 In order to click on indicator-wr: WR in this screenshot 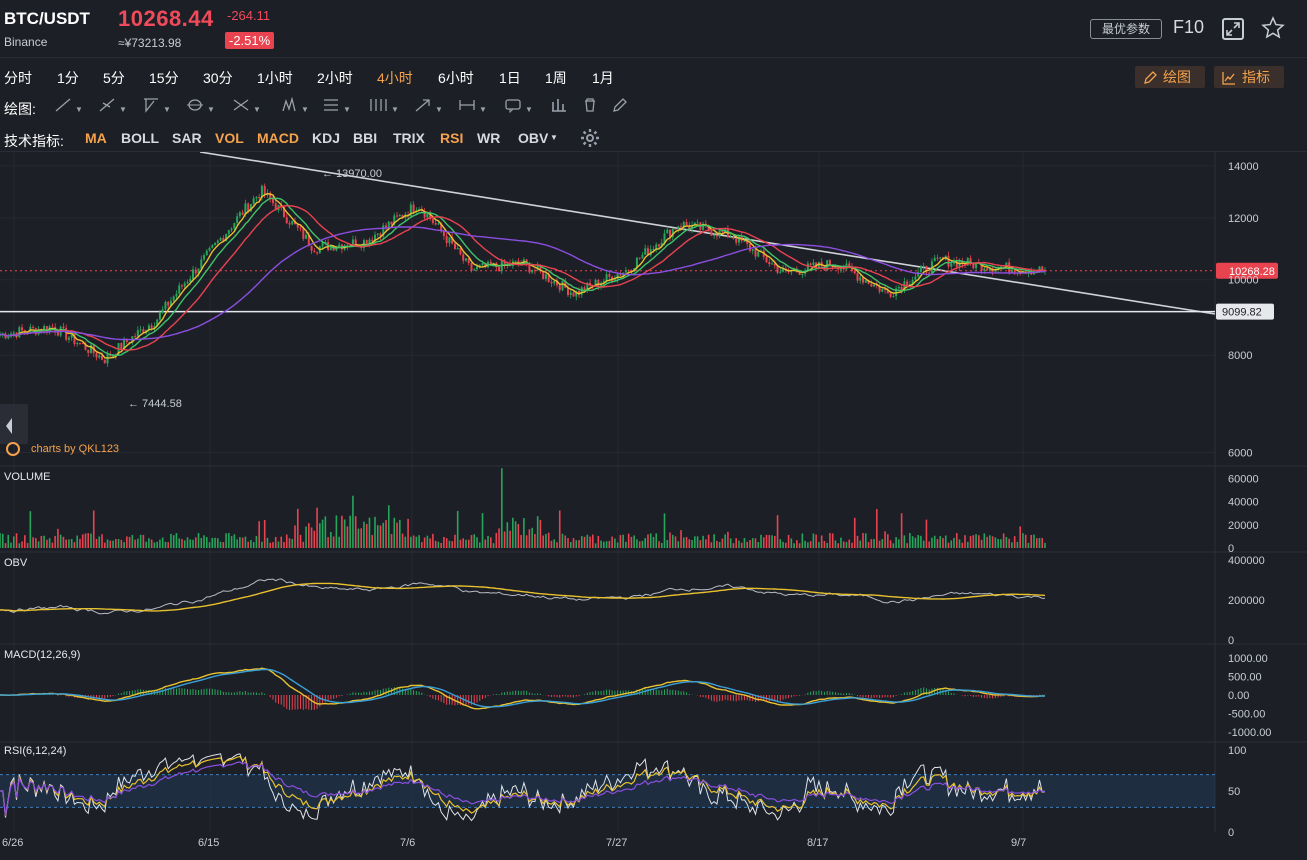, I will do `click(489, 138)`.